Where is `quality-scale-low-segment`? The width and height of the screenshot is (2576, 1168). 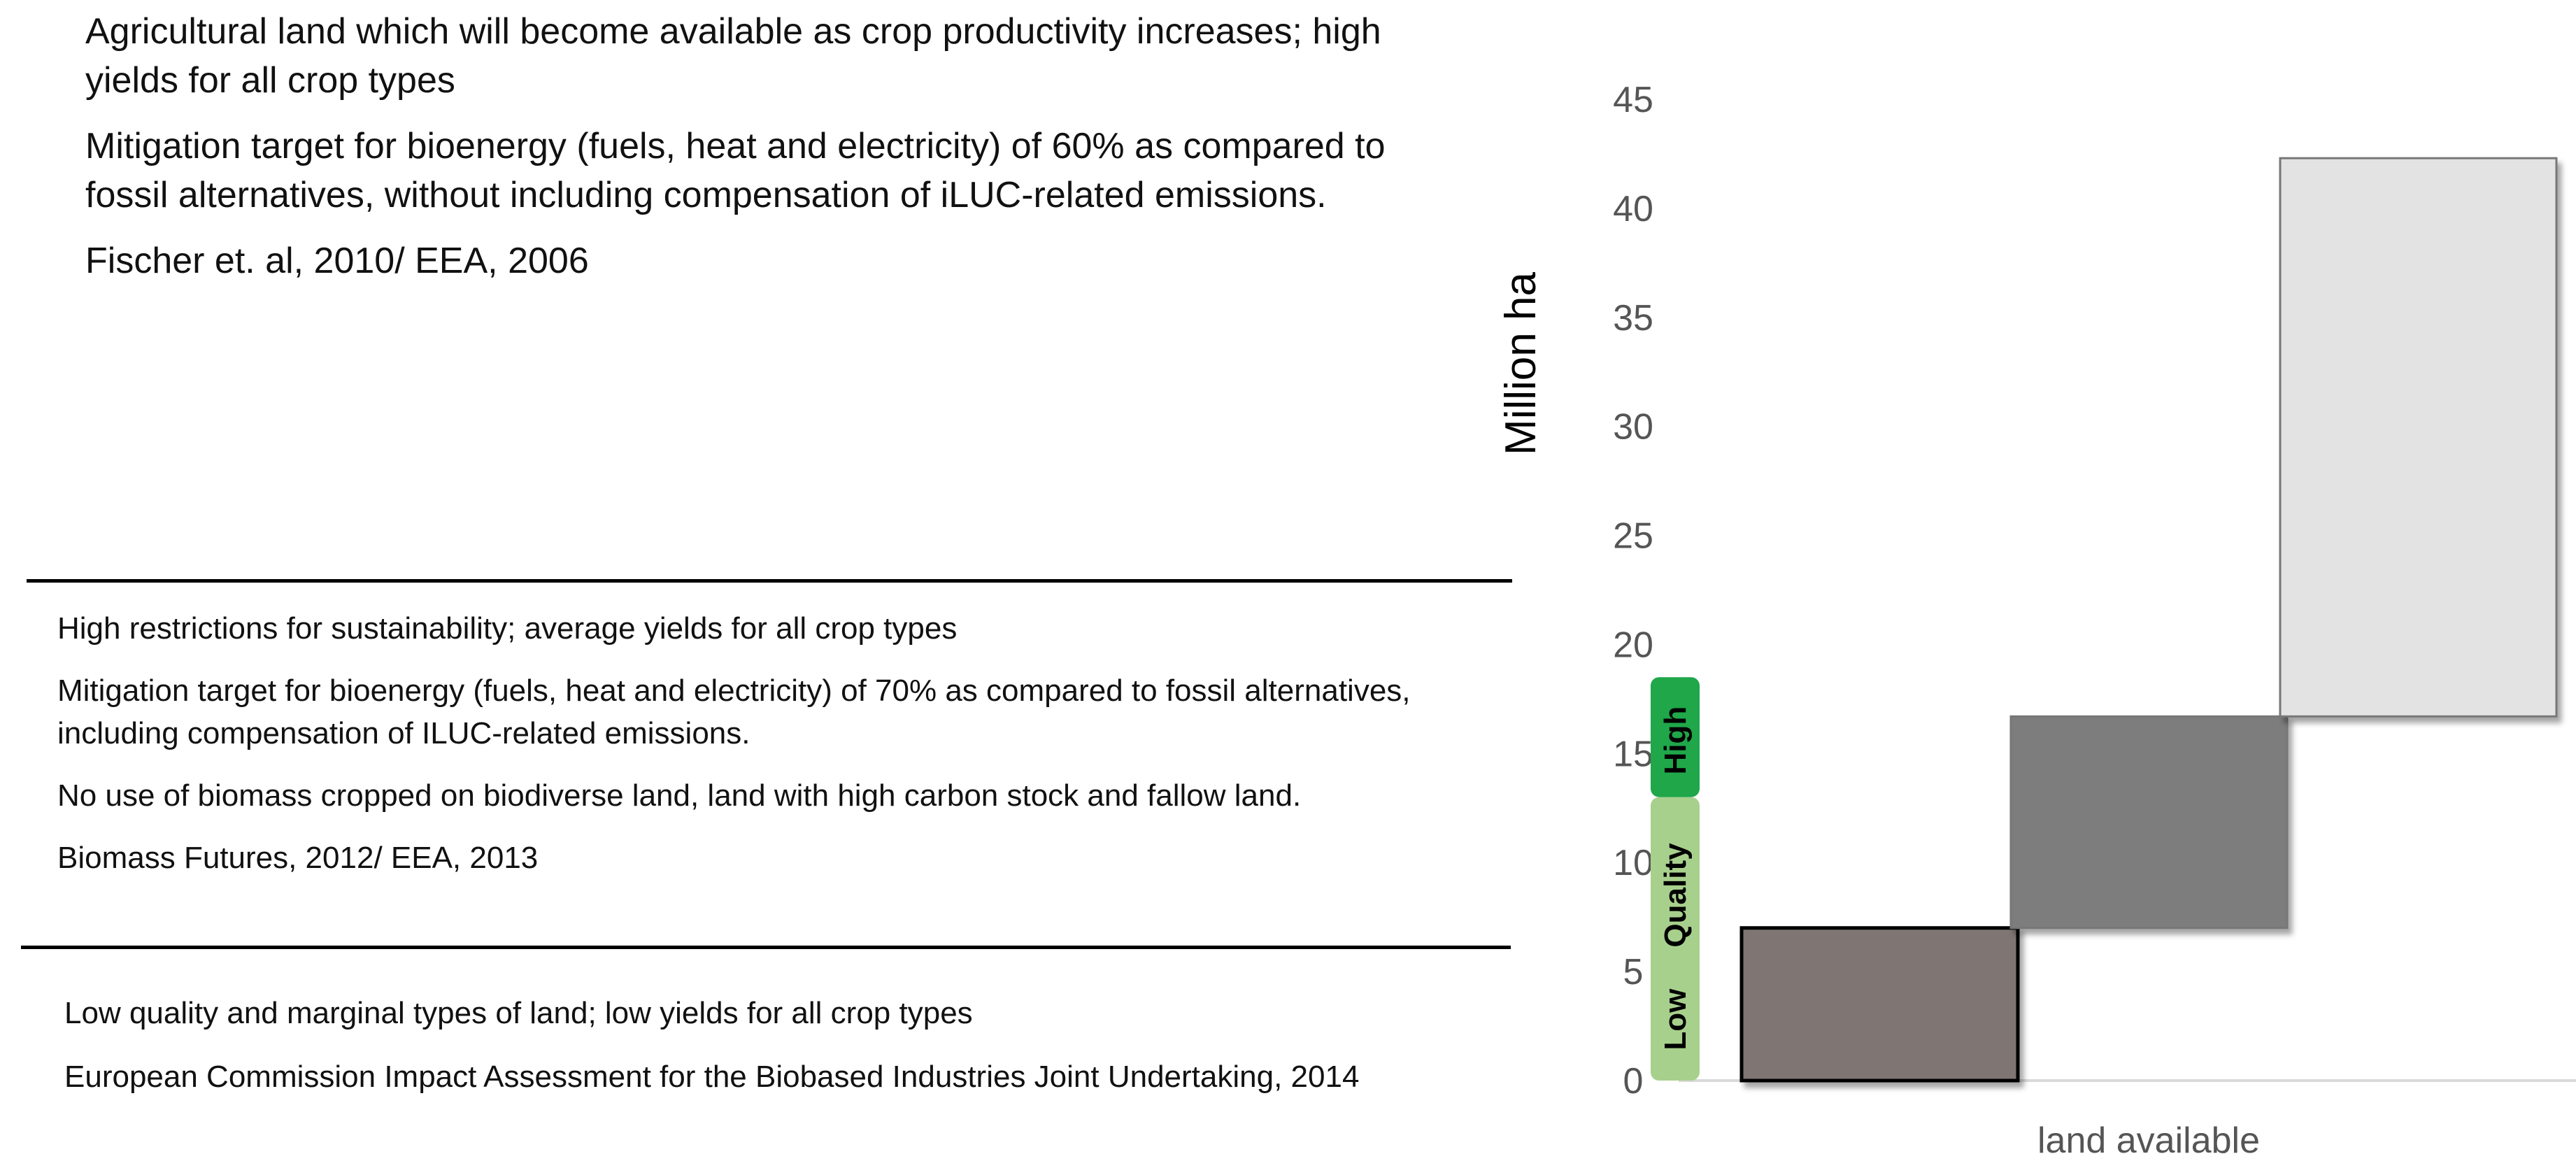 quality-scale-low-segment is located at coordinates (1675, 939).